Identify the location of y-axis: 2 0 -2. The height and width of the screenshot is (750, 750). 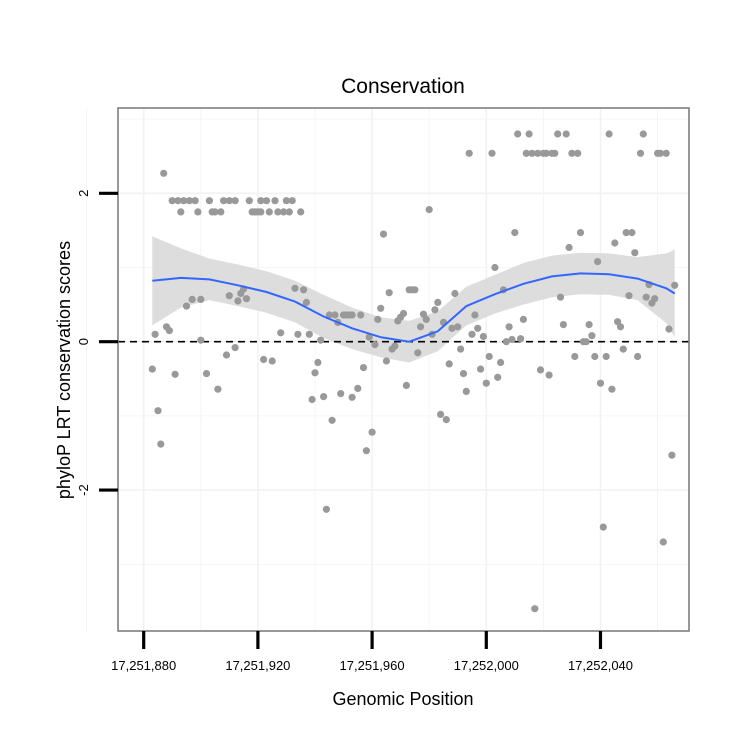
(97, 343).